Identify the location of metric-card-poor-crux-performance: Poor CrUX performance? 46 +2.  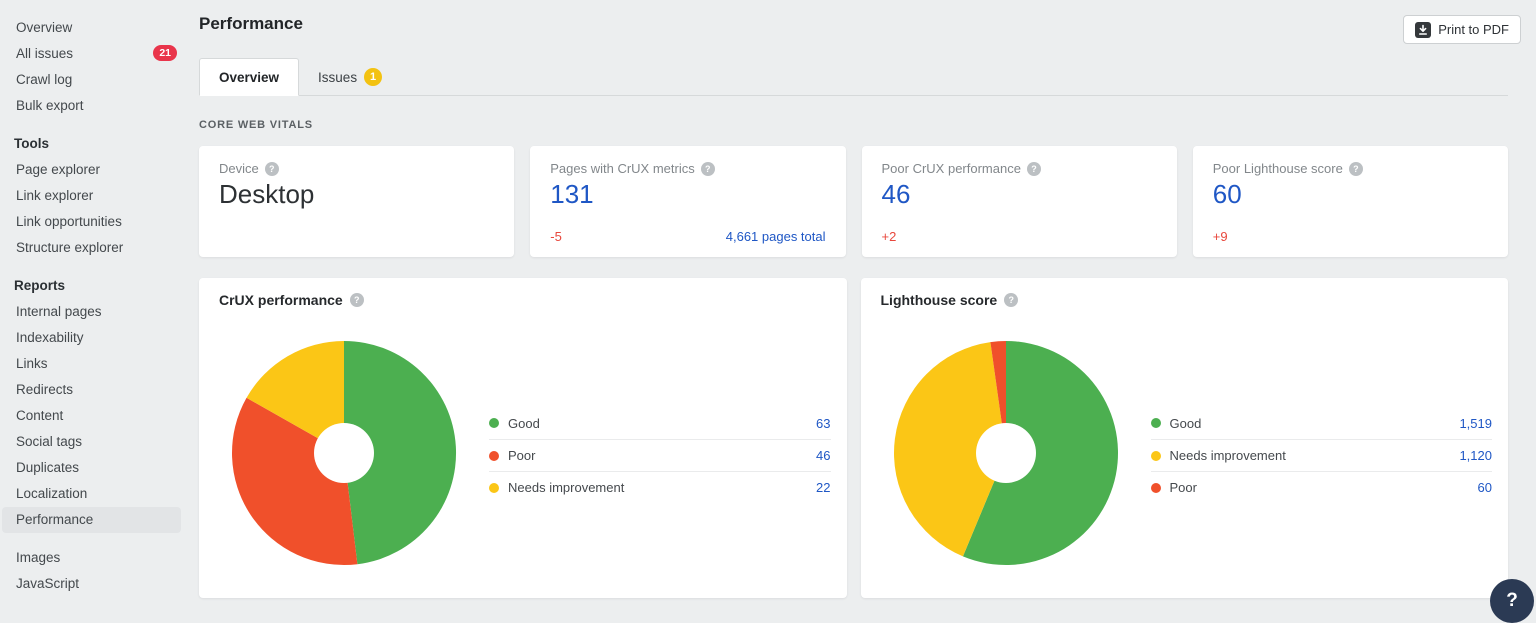
(1019, 201).